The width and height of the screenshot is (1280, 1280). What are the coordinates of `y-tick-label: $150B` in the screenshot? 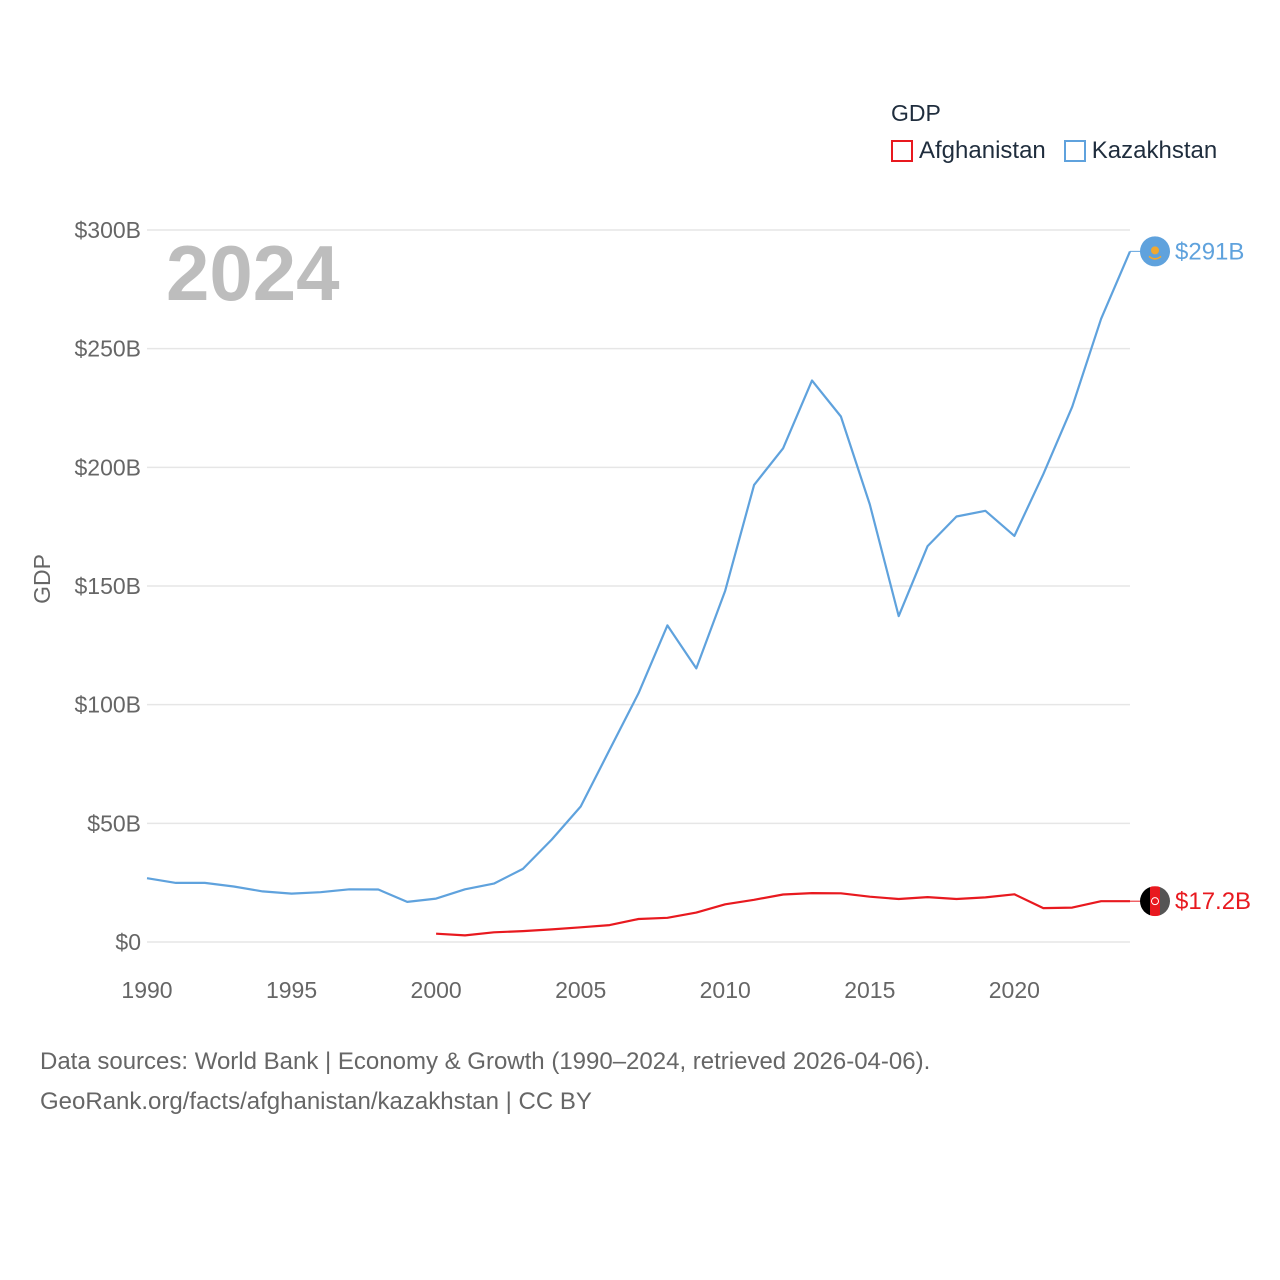 It's located at (107, 586).